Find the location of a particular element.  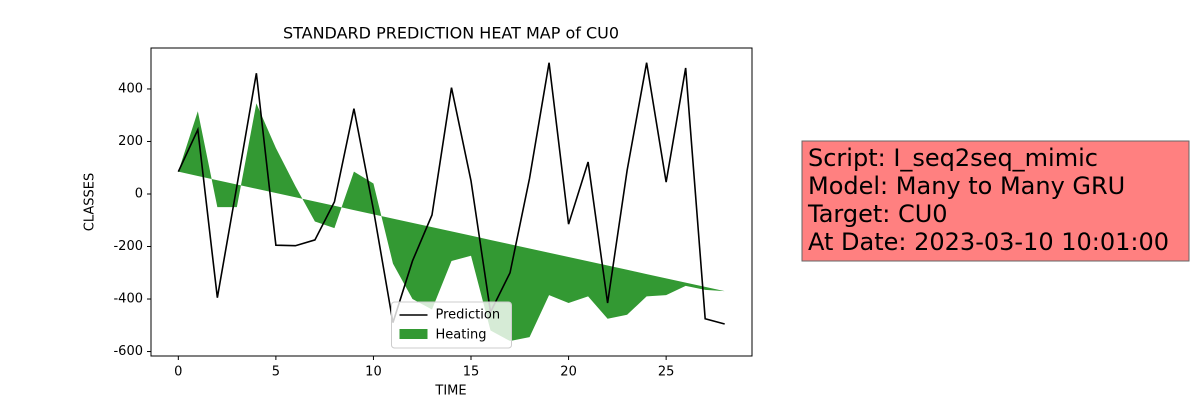

annotation-box is located at coordinates (995, 201).